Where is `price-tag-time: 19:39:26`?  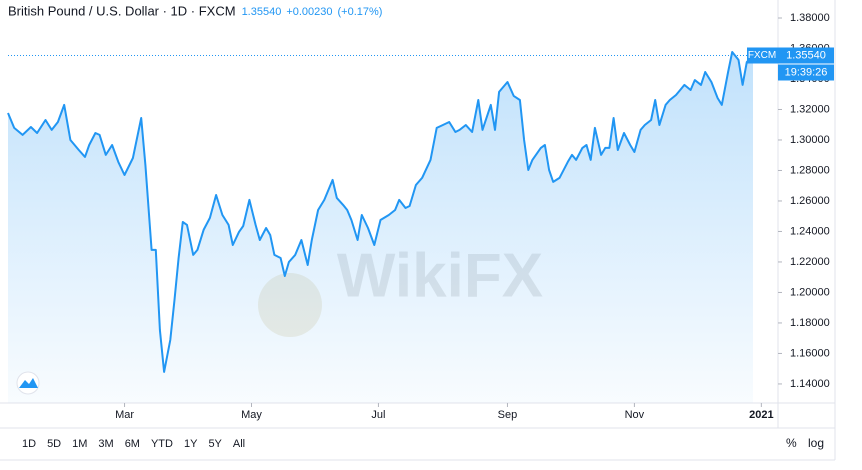 price-tag-time: 19:39:26 is located at coordinates (806, 72).